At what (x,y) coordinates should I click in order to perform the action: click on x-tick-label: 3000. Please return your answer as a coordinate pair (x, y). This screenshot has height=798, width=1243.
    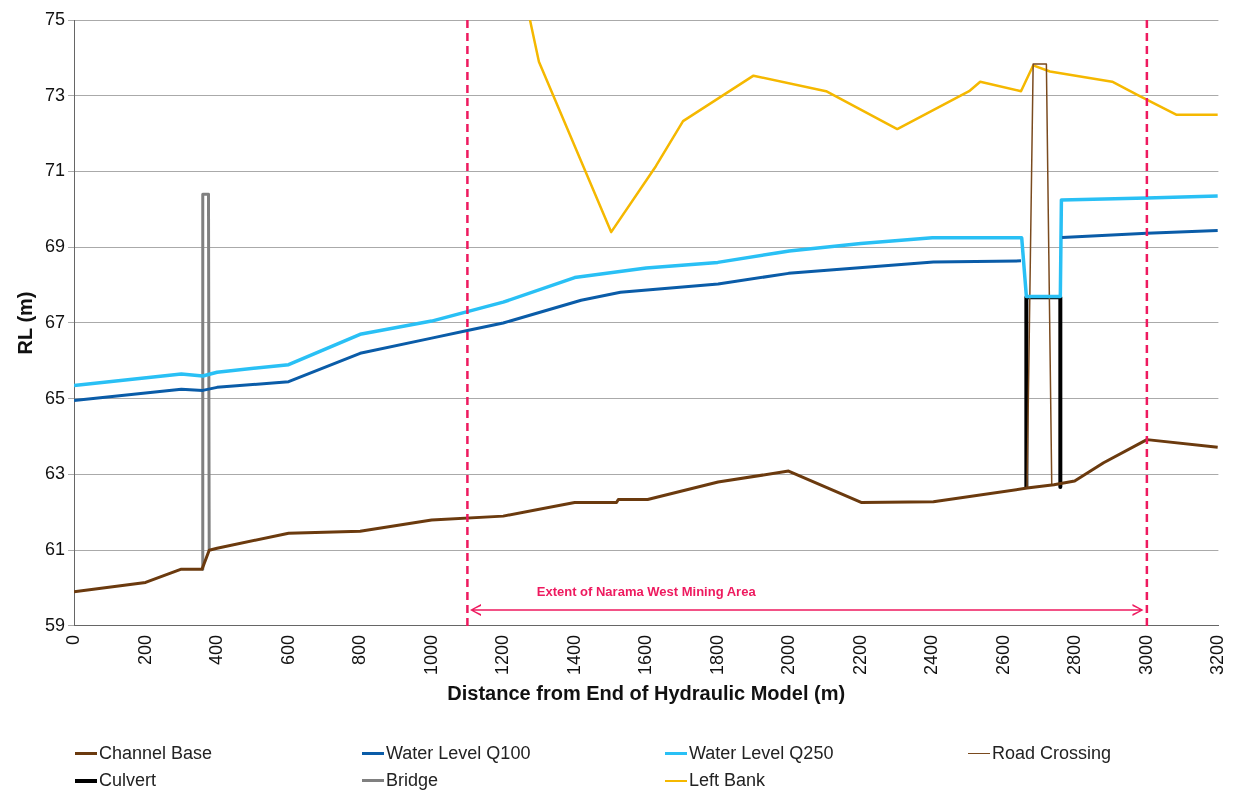
    Looking at the image, I should click on (1145, 654).